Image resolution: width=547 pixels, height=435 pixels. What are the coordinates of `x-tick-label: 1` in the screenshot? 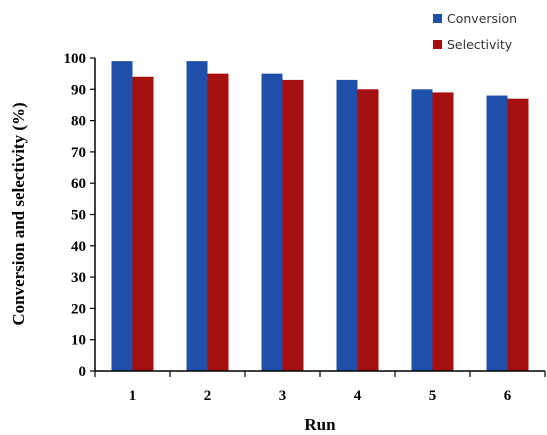 It's located at (133, 396).